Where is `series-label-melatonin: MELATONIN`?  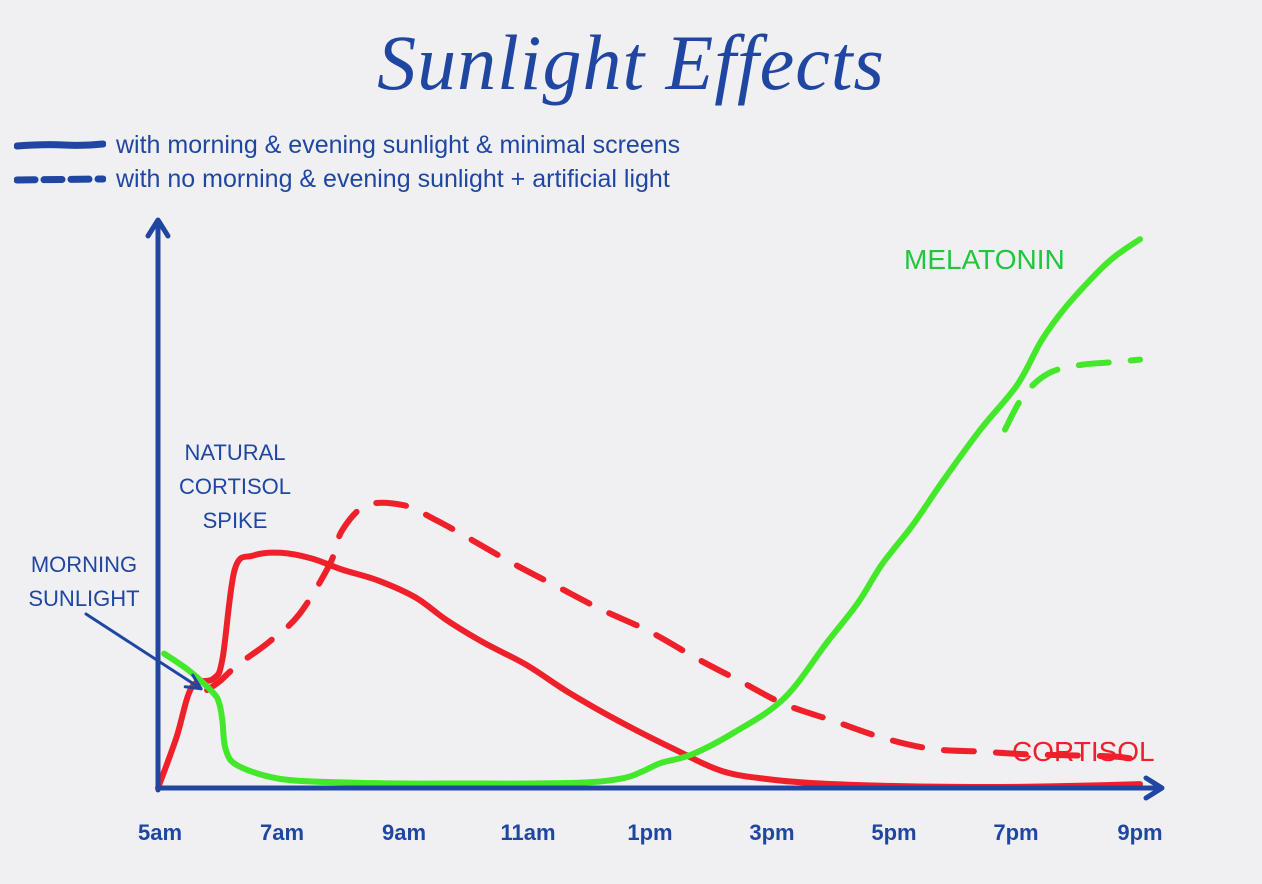
series-label-melatonin: MELATONIN is located at coordinates (984, 259).